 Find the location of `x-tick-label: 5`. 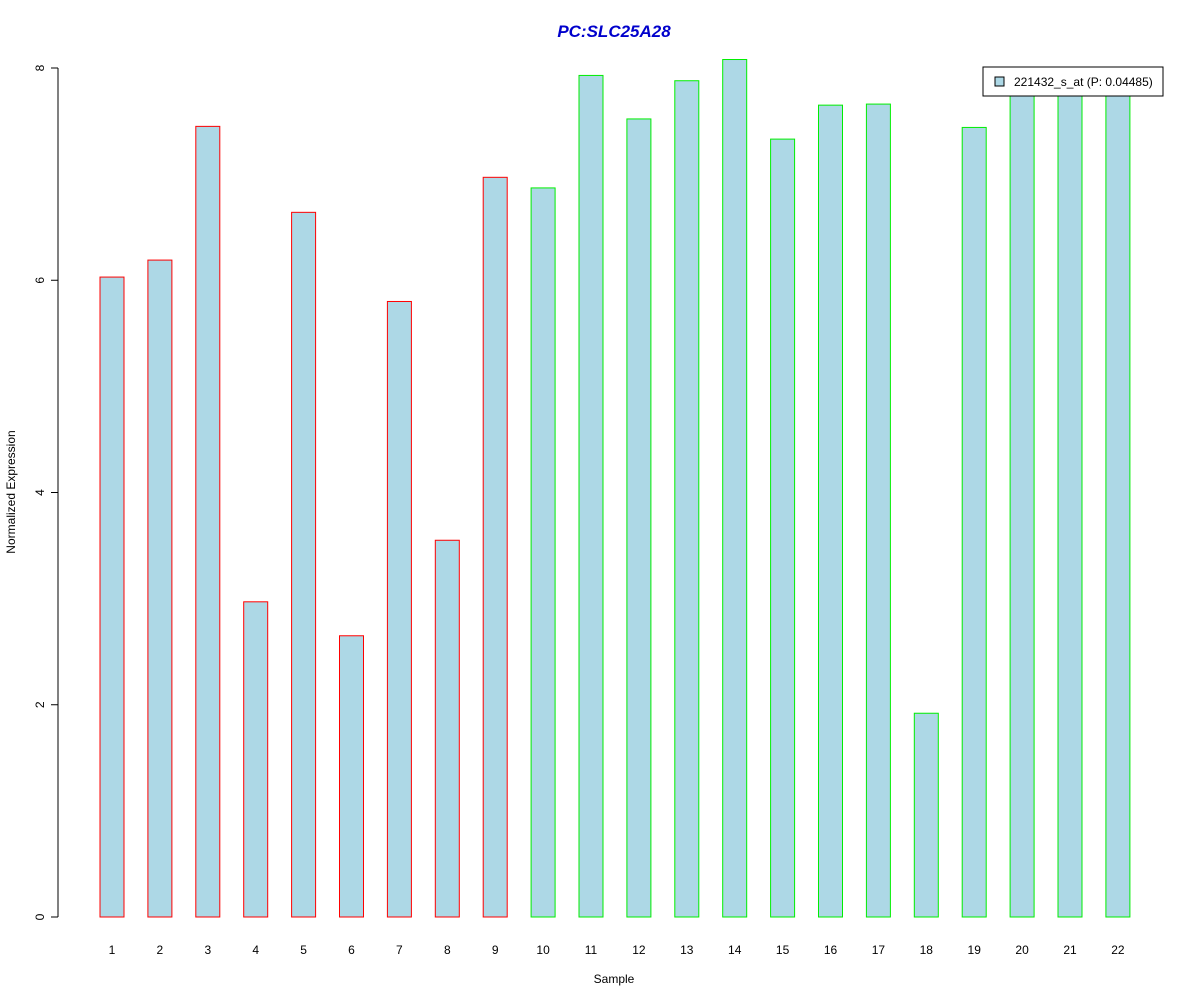

x-tick-label: 5 is located at coordinates (303, 950).